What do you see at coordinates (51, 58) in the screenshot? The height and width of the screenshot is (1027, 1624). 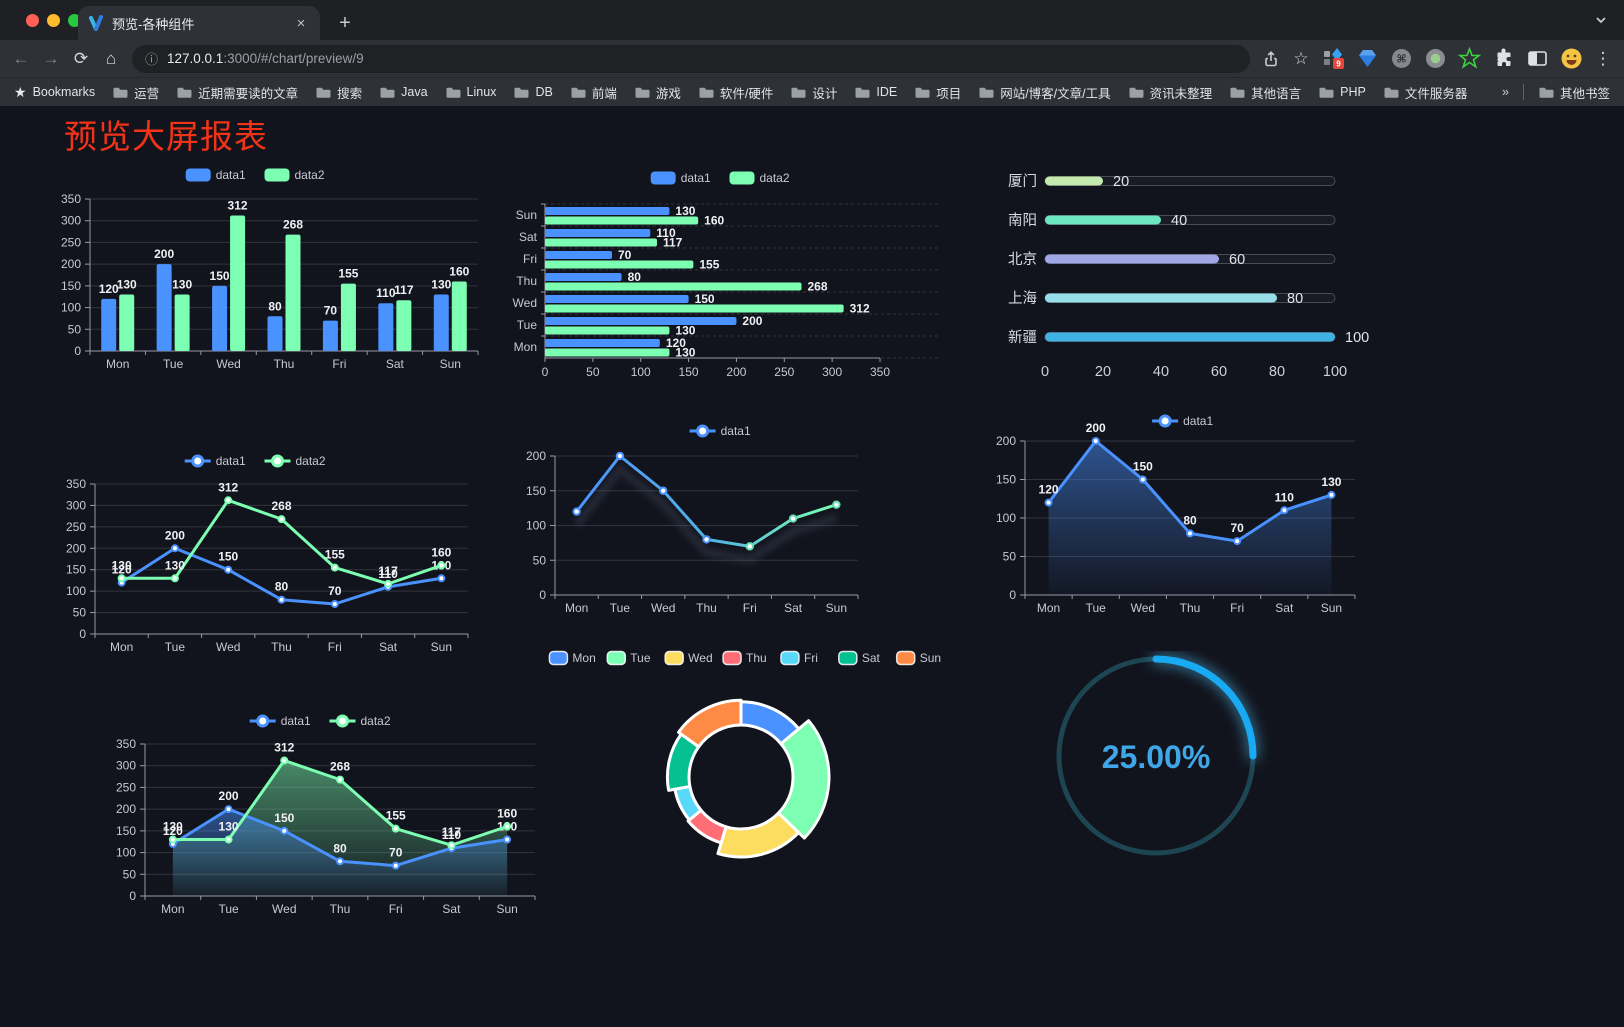 I see `forward-arrow-icon: →` at bounding box center [51, 58].